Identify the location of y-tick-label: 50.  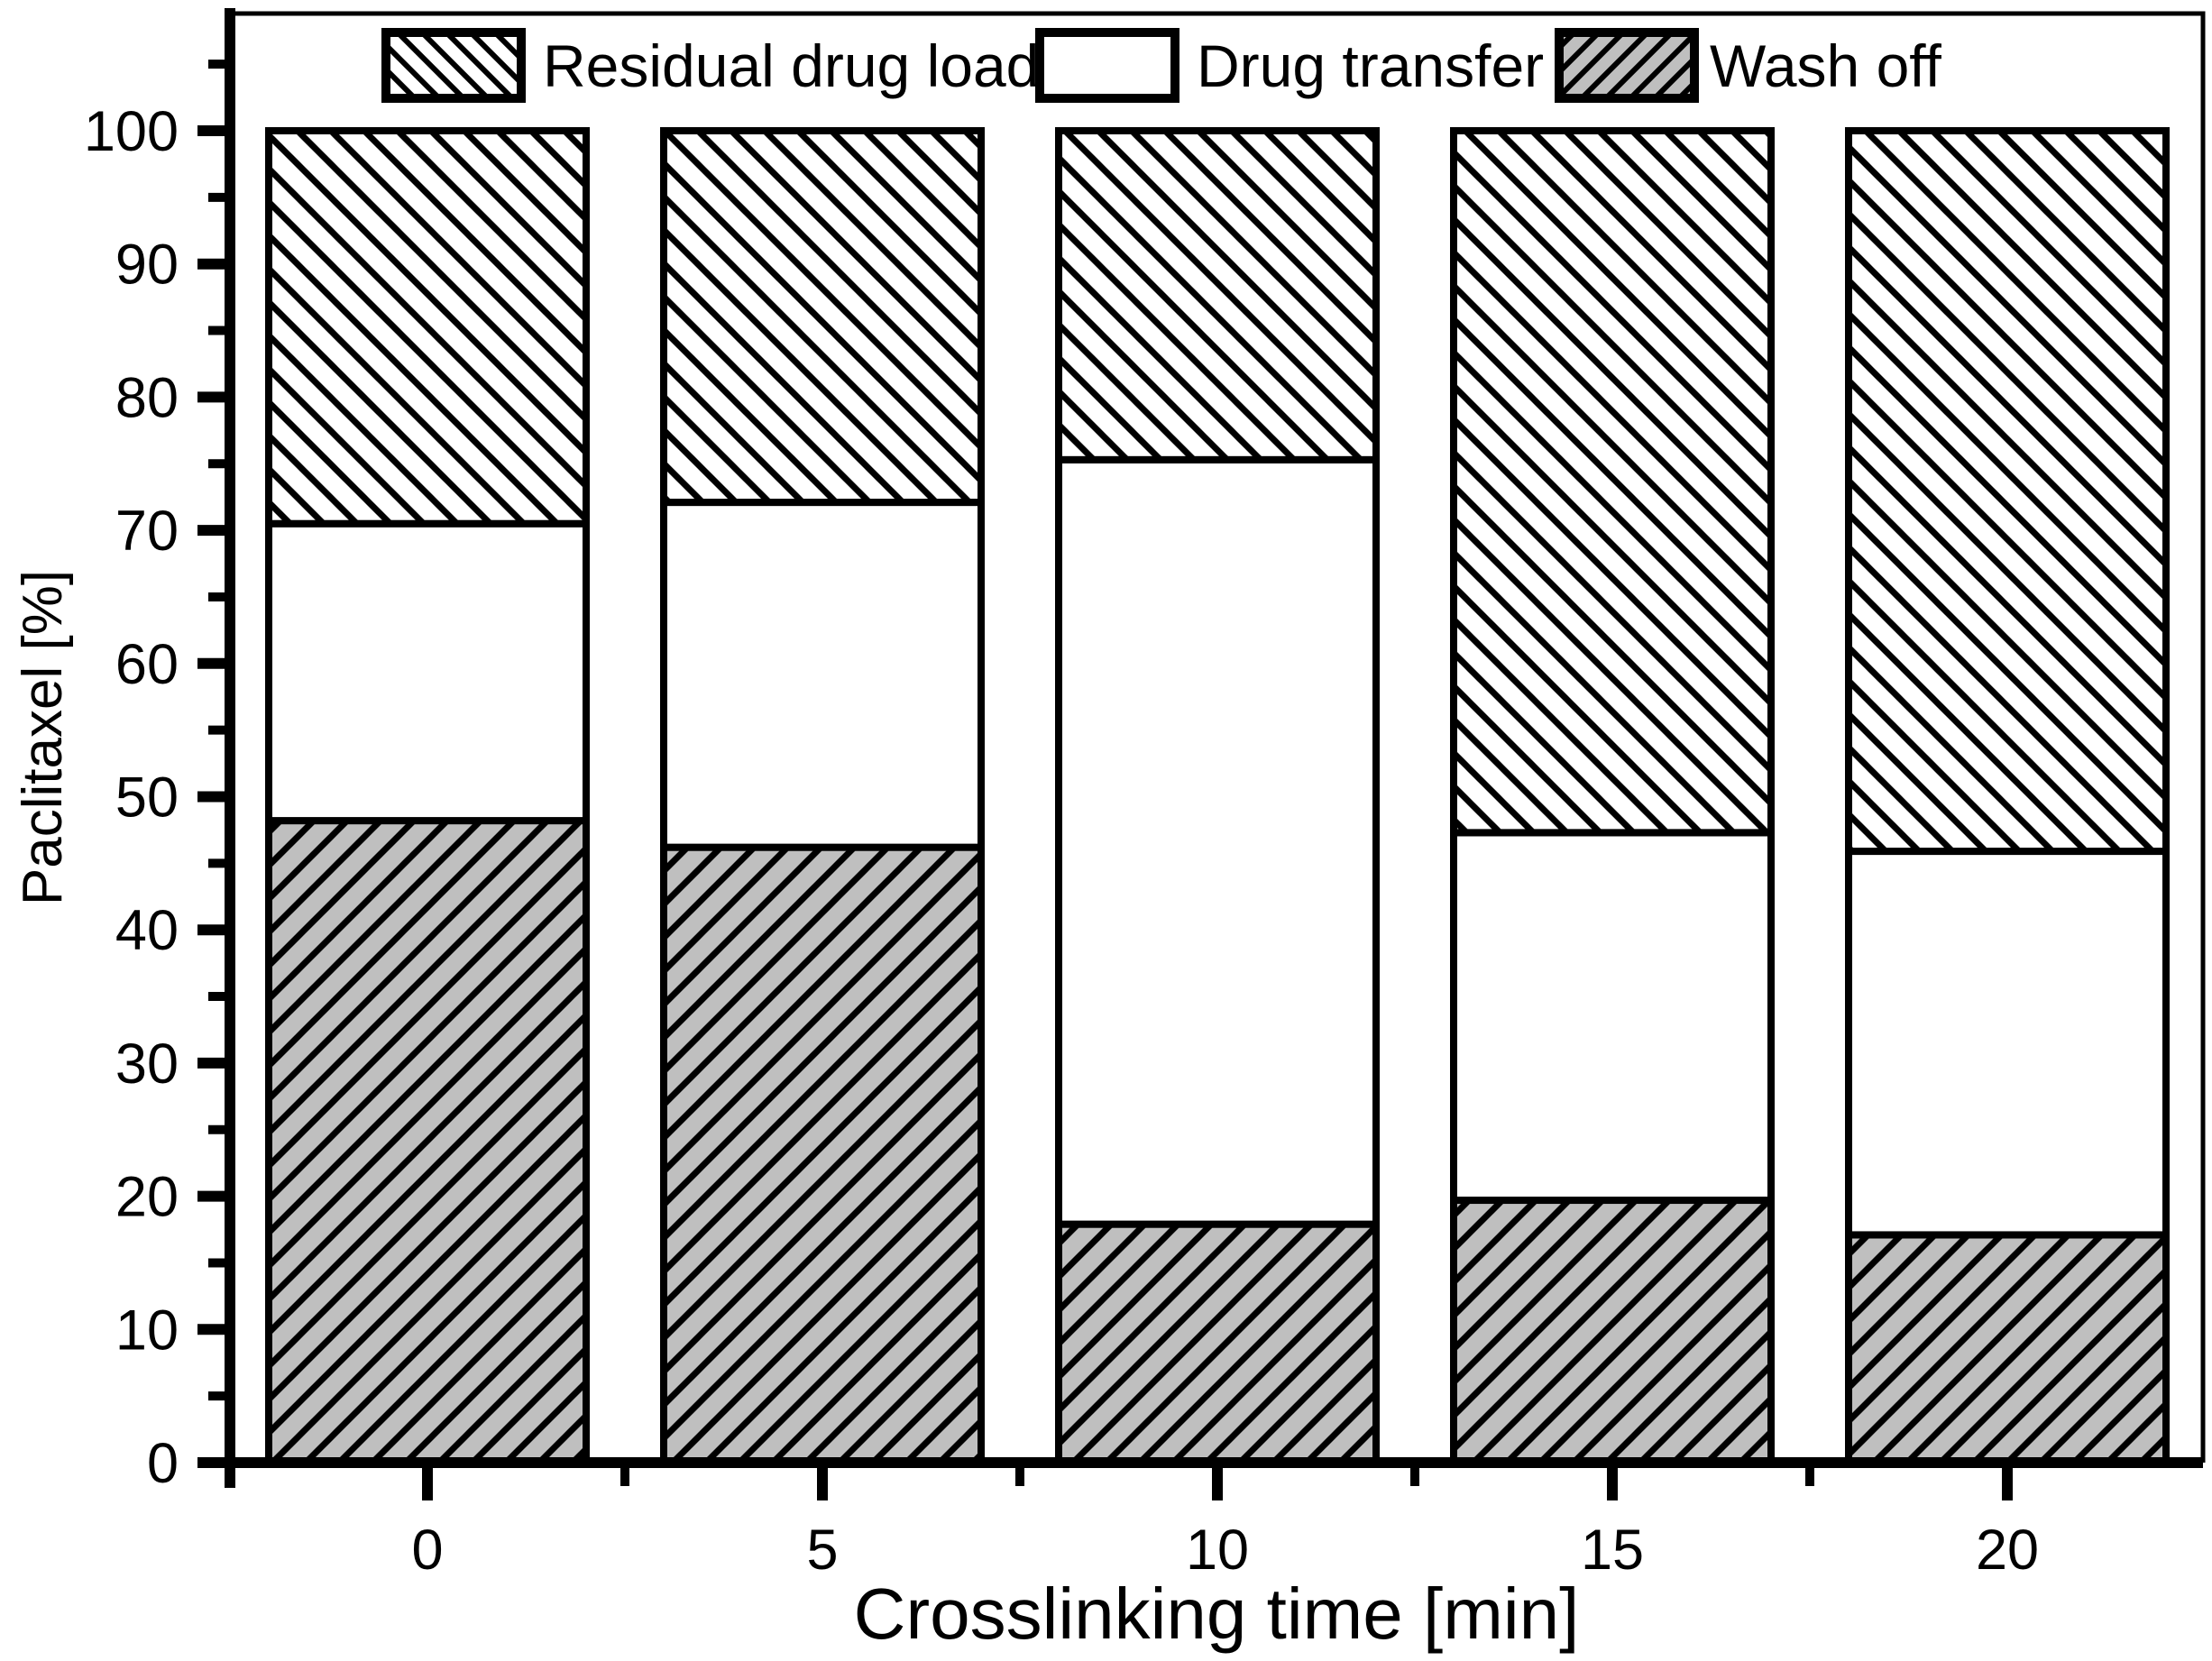
(147, 798).